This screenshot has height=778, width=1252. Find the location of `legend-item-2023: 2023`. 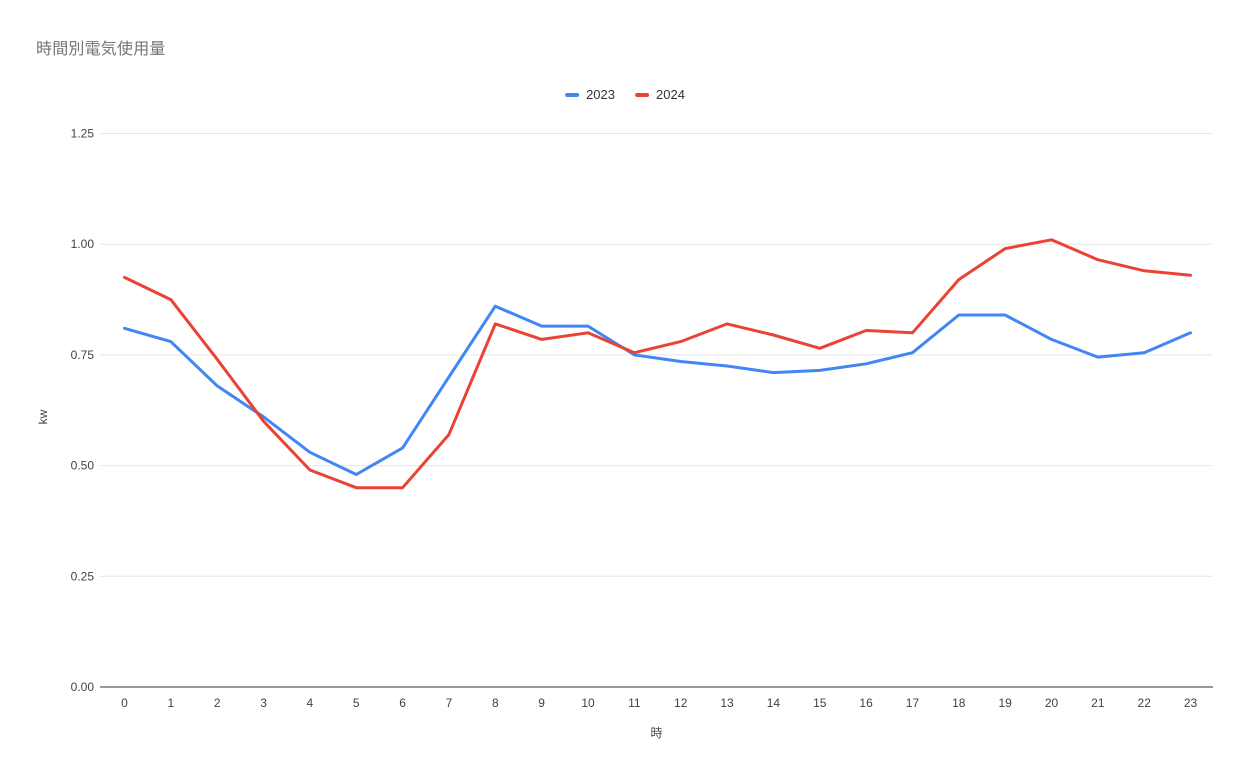

legend-item-2023: 2023 is located at coordinates (590, 94).